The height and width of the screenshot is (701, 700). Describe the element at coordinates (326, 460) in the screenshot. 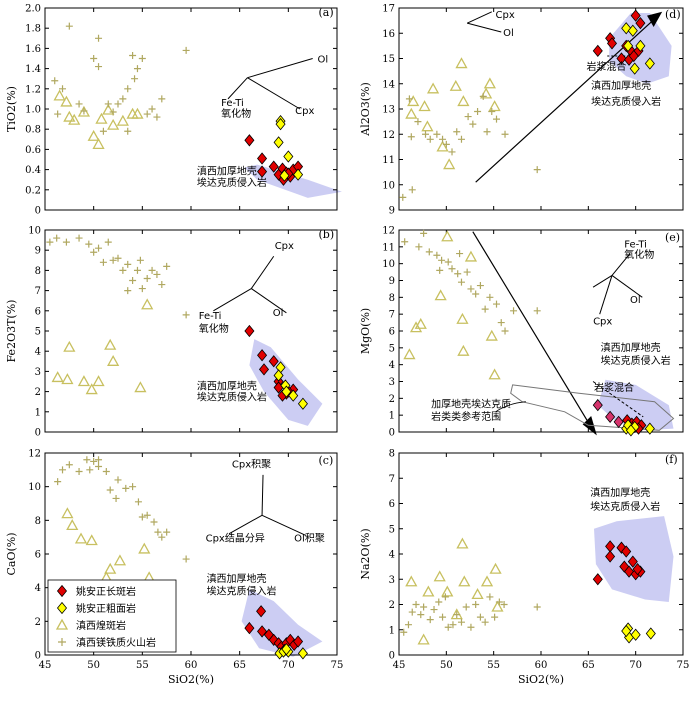

I see `panel-label: (c)` at that location.